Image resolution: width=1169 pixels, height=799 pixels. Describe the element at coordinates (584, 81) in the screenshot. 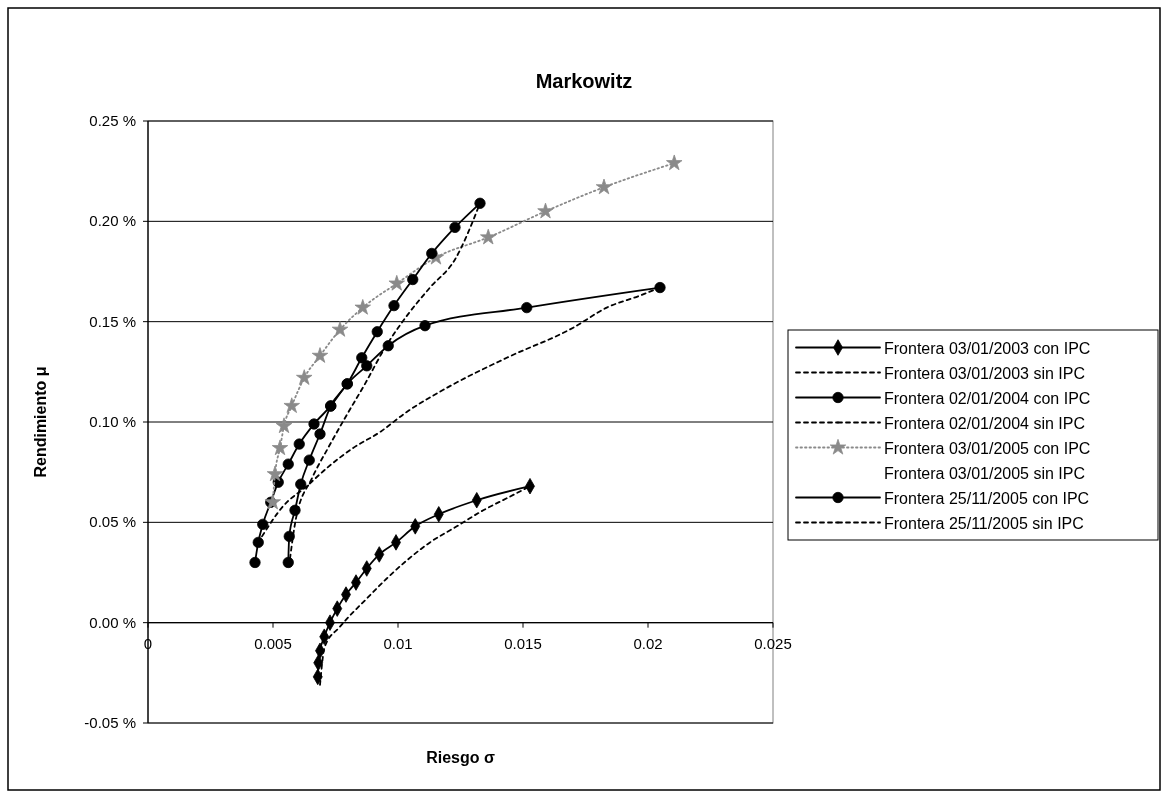

I see `chart-title: Markowitz` at that location.